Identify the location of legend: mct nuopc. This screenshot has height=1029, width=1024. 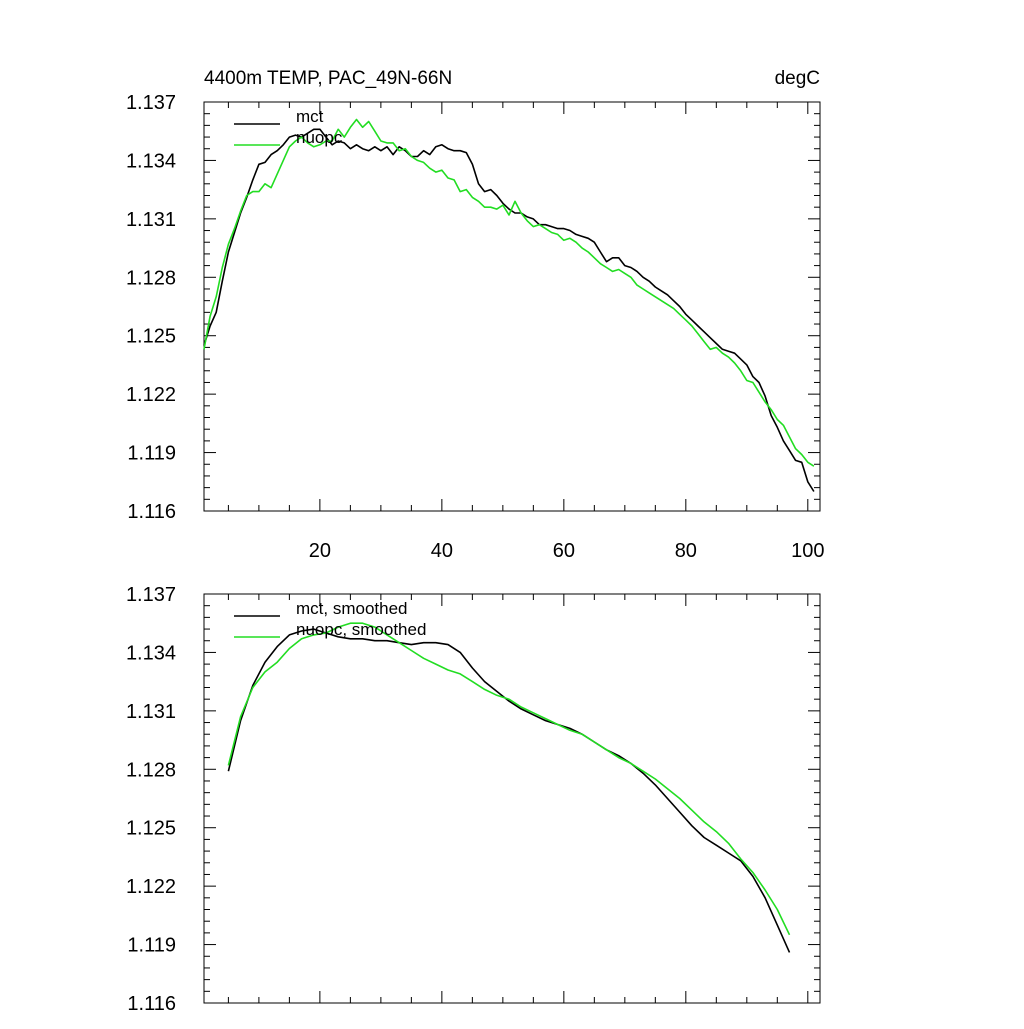
(288, 127).